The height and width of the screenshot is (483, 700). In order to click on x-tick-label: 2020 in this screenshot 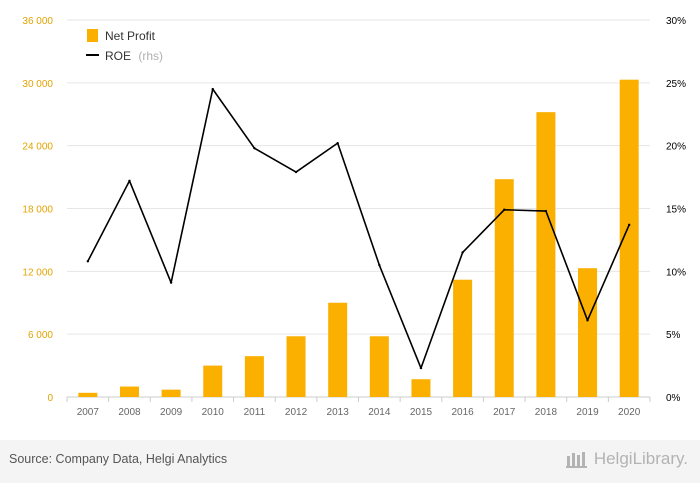, I will do `click(629, 412)`.